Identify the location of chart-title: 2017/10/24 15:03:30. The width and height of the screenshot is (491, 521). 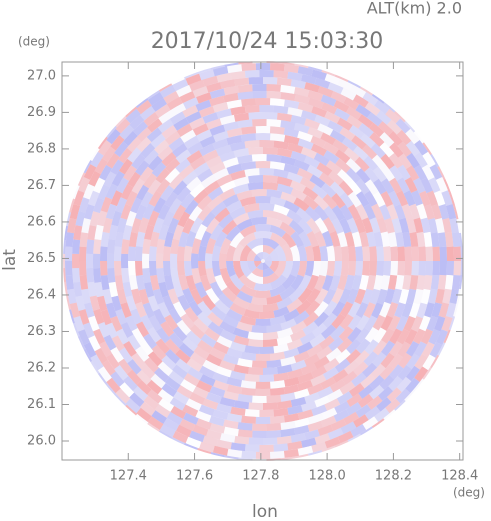
(267, 41).